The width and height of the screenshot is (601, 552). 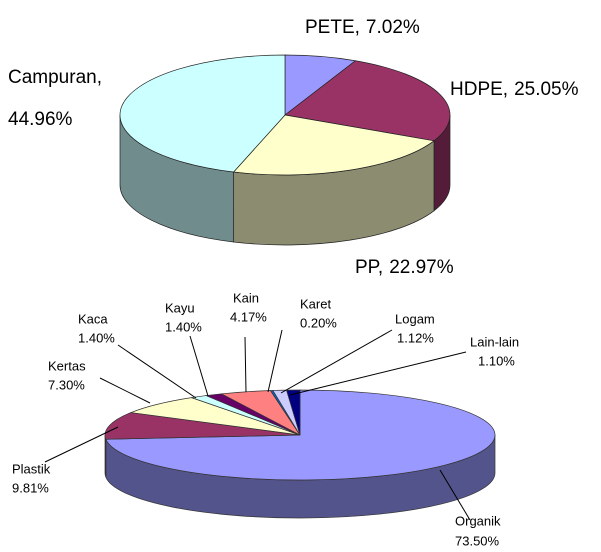 What do you see at coordinates (362, 27) in the screenshot?
I see `slice-label: PETE, 7.02%` at bounding box center [362, 27].